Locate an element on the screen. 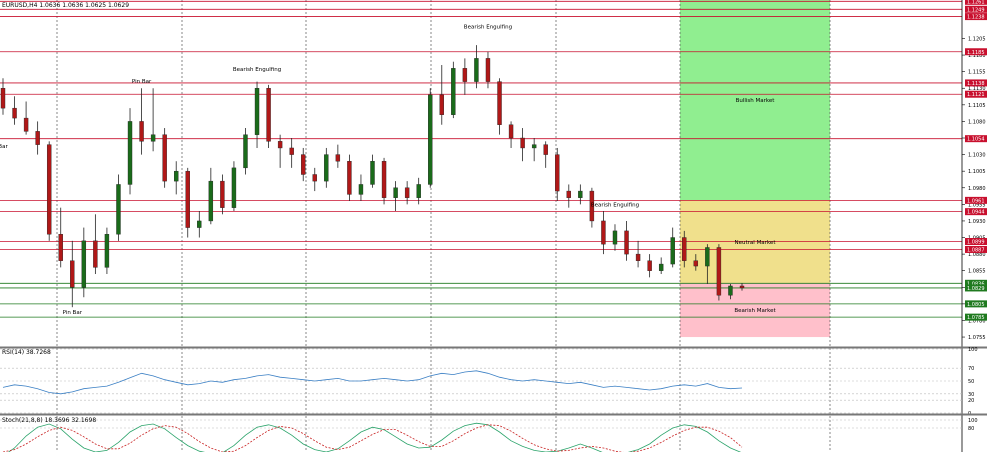  zone-label-0: Bullish Market is located at coordinates (756, 101).